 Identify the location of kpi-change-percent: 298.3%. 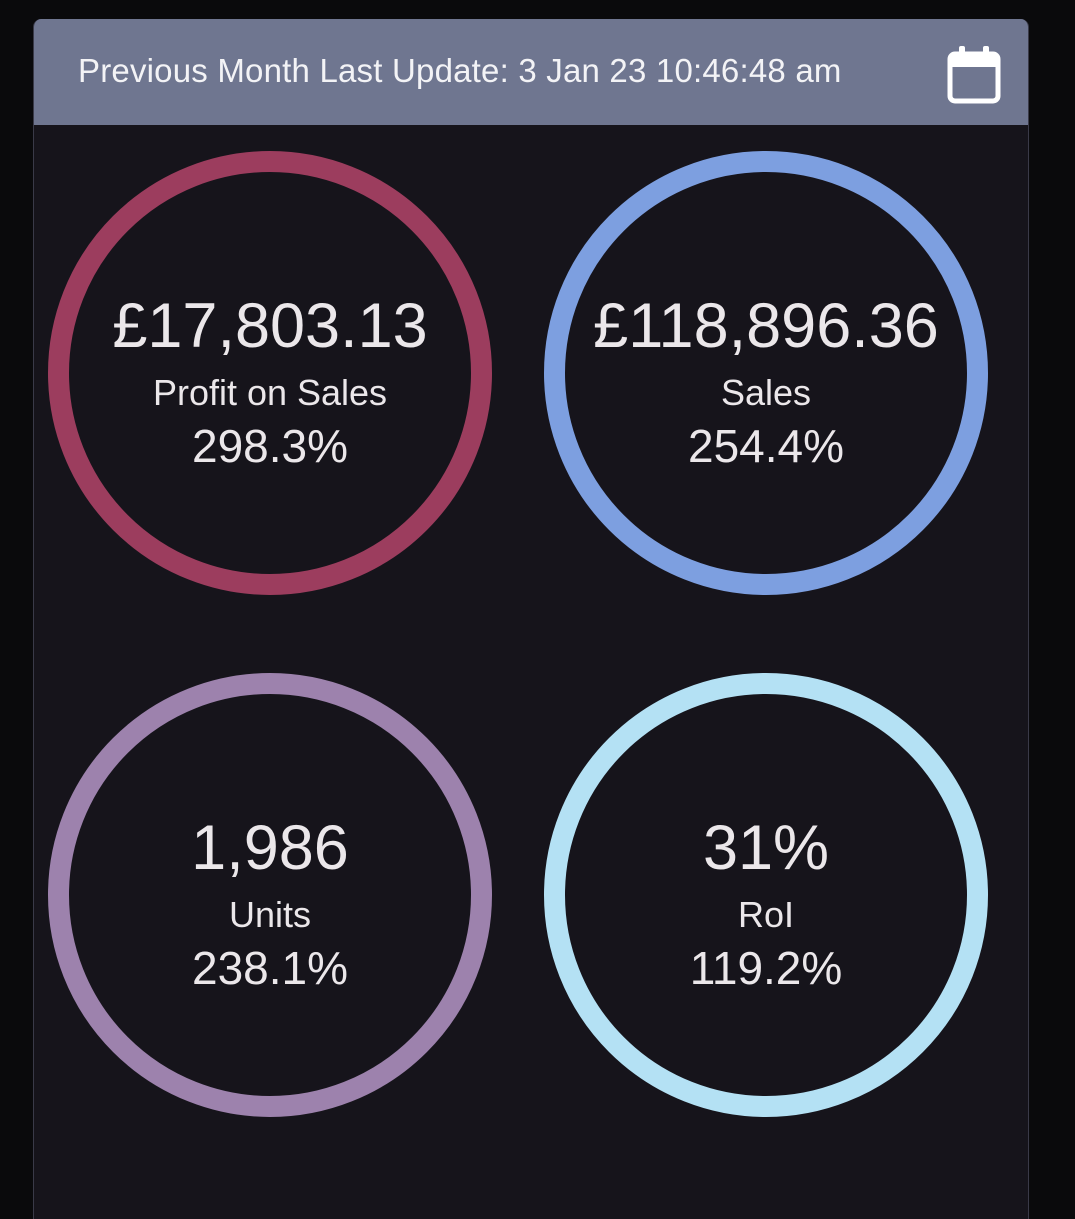
(269, 446).